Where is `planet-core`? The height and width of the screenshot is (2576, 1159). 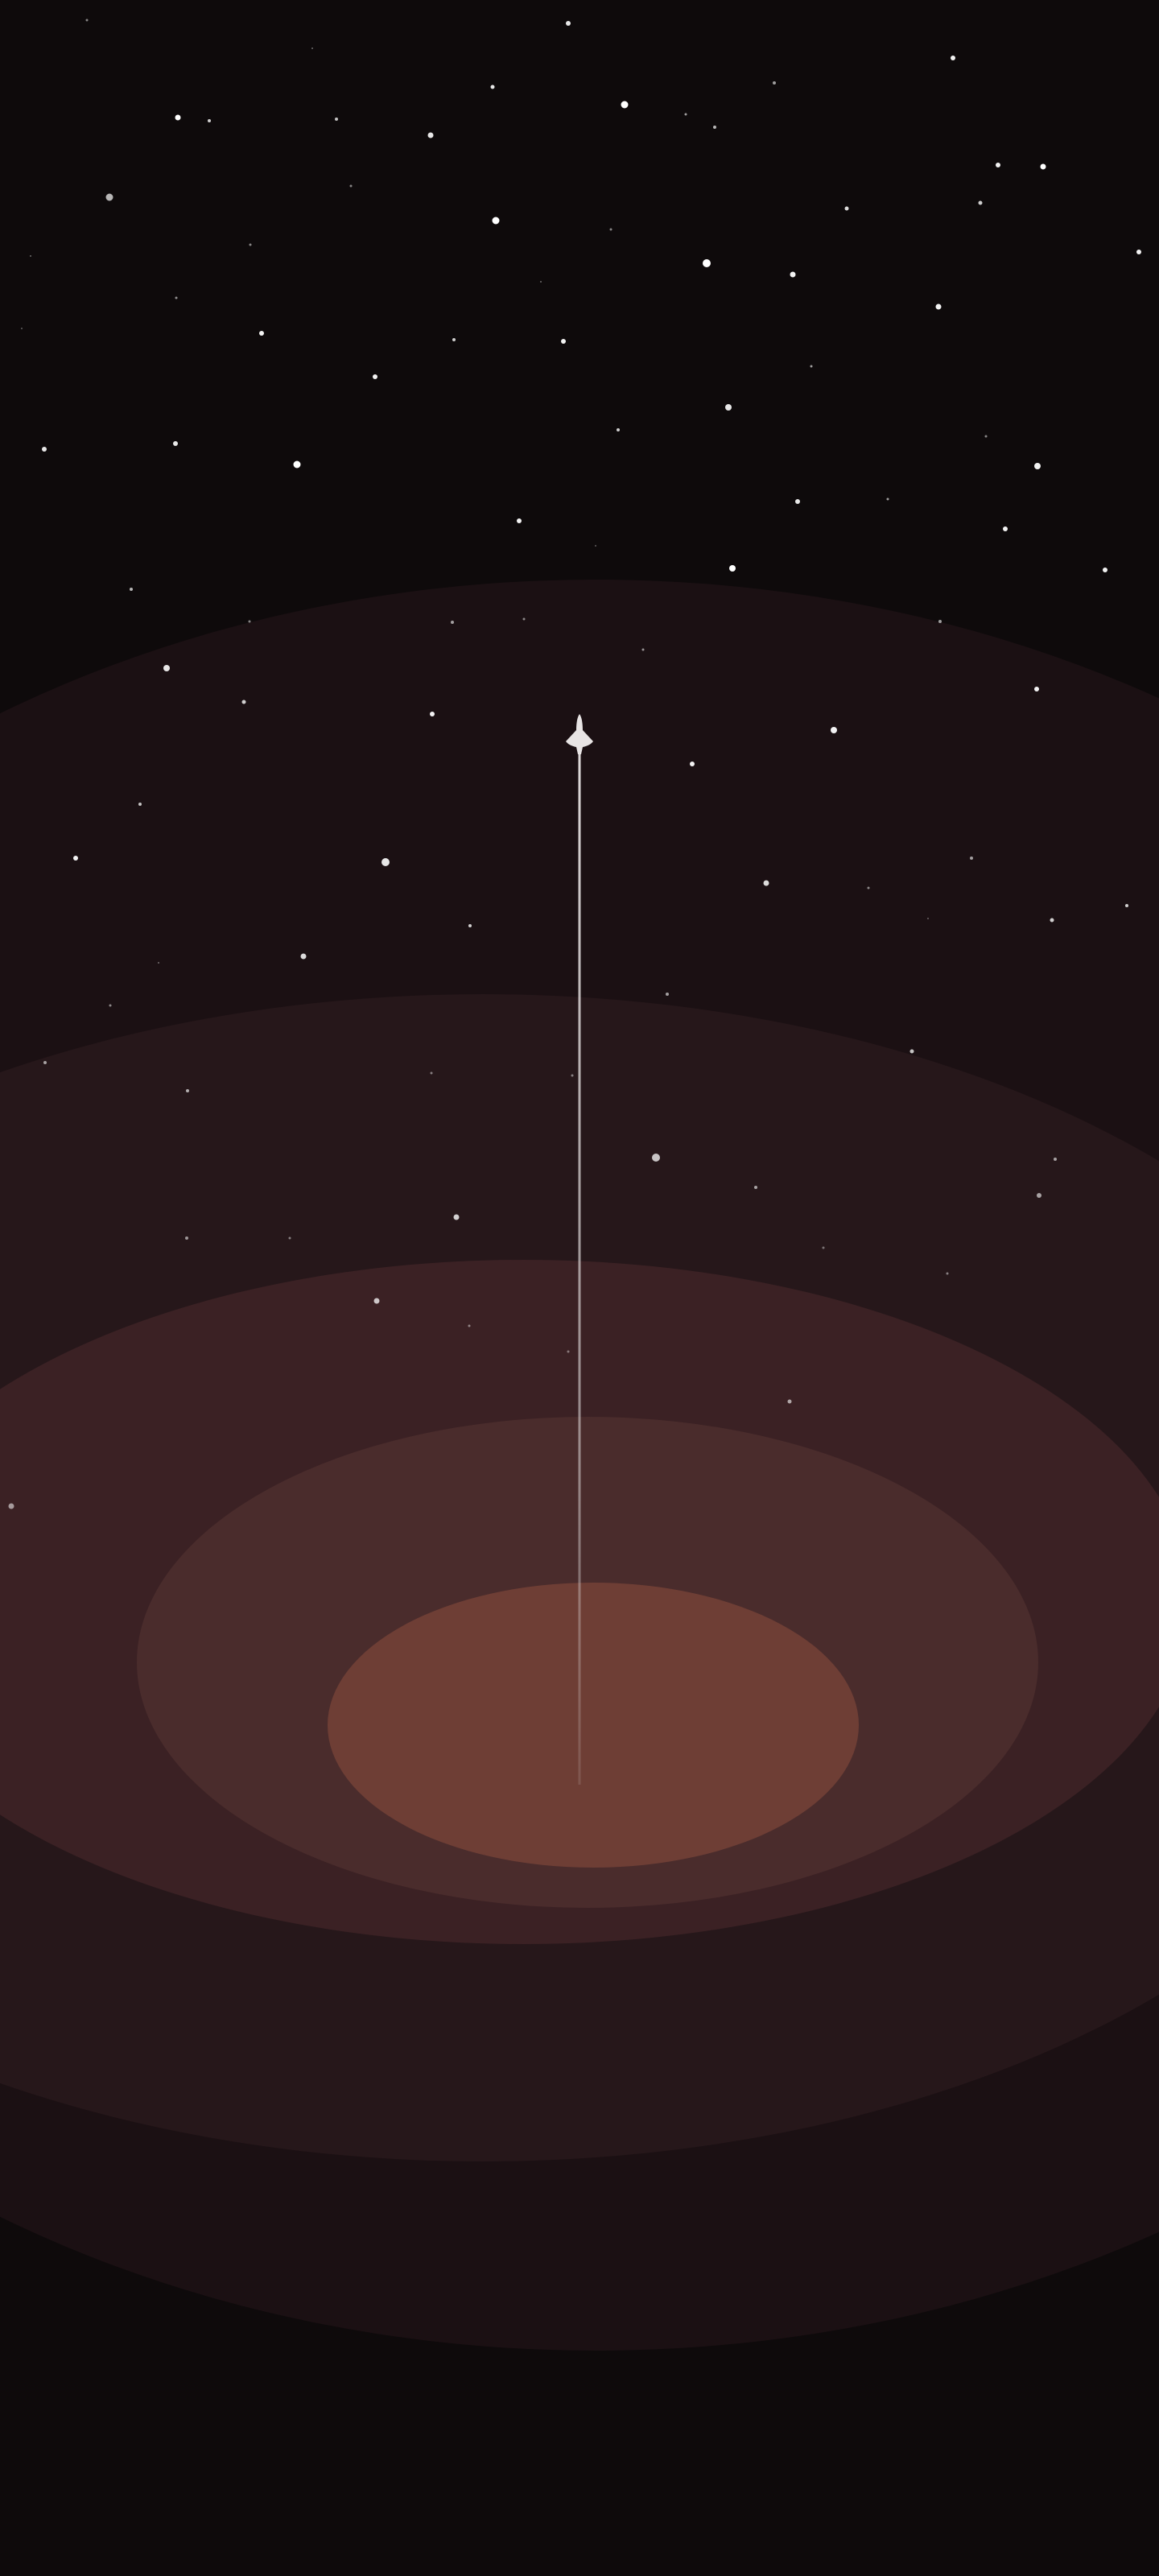
planet-core is located at coordinates (593, 1725).